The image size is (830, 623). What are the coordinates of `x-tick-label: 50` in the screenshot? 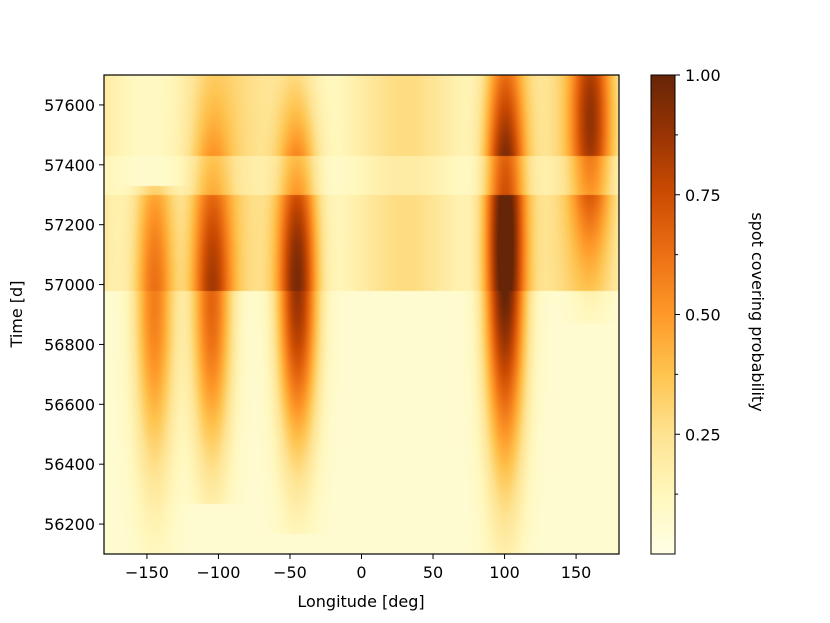 It's located at (433, 572).